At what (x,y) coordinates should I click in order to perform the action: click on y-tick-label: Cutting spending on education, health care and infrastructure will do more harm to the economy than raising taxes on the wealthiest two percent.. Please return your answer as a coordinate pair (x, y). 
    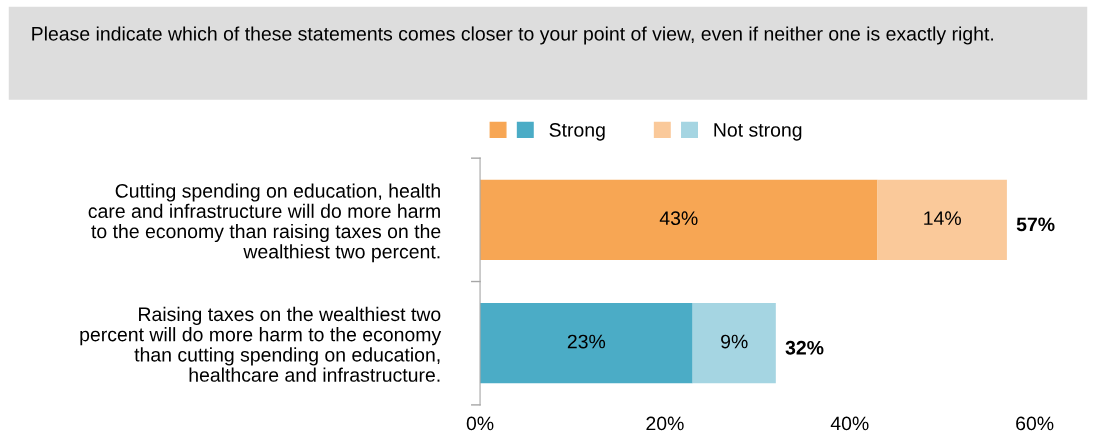
    Looking at the image, I should click on (264, 223).